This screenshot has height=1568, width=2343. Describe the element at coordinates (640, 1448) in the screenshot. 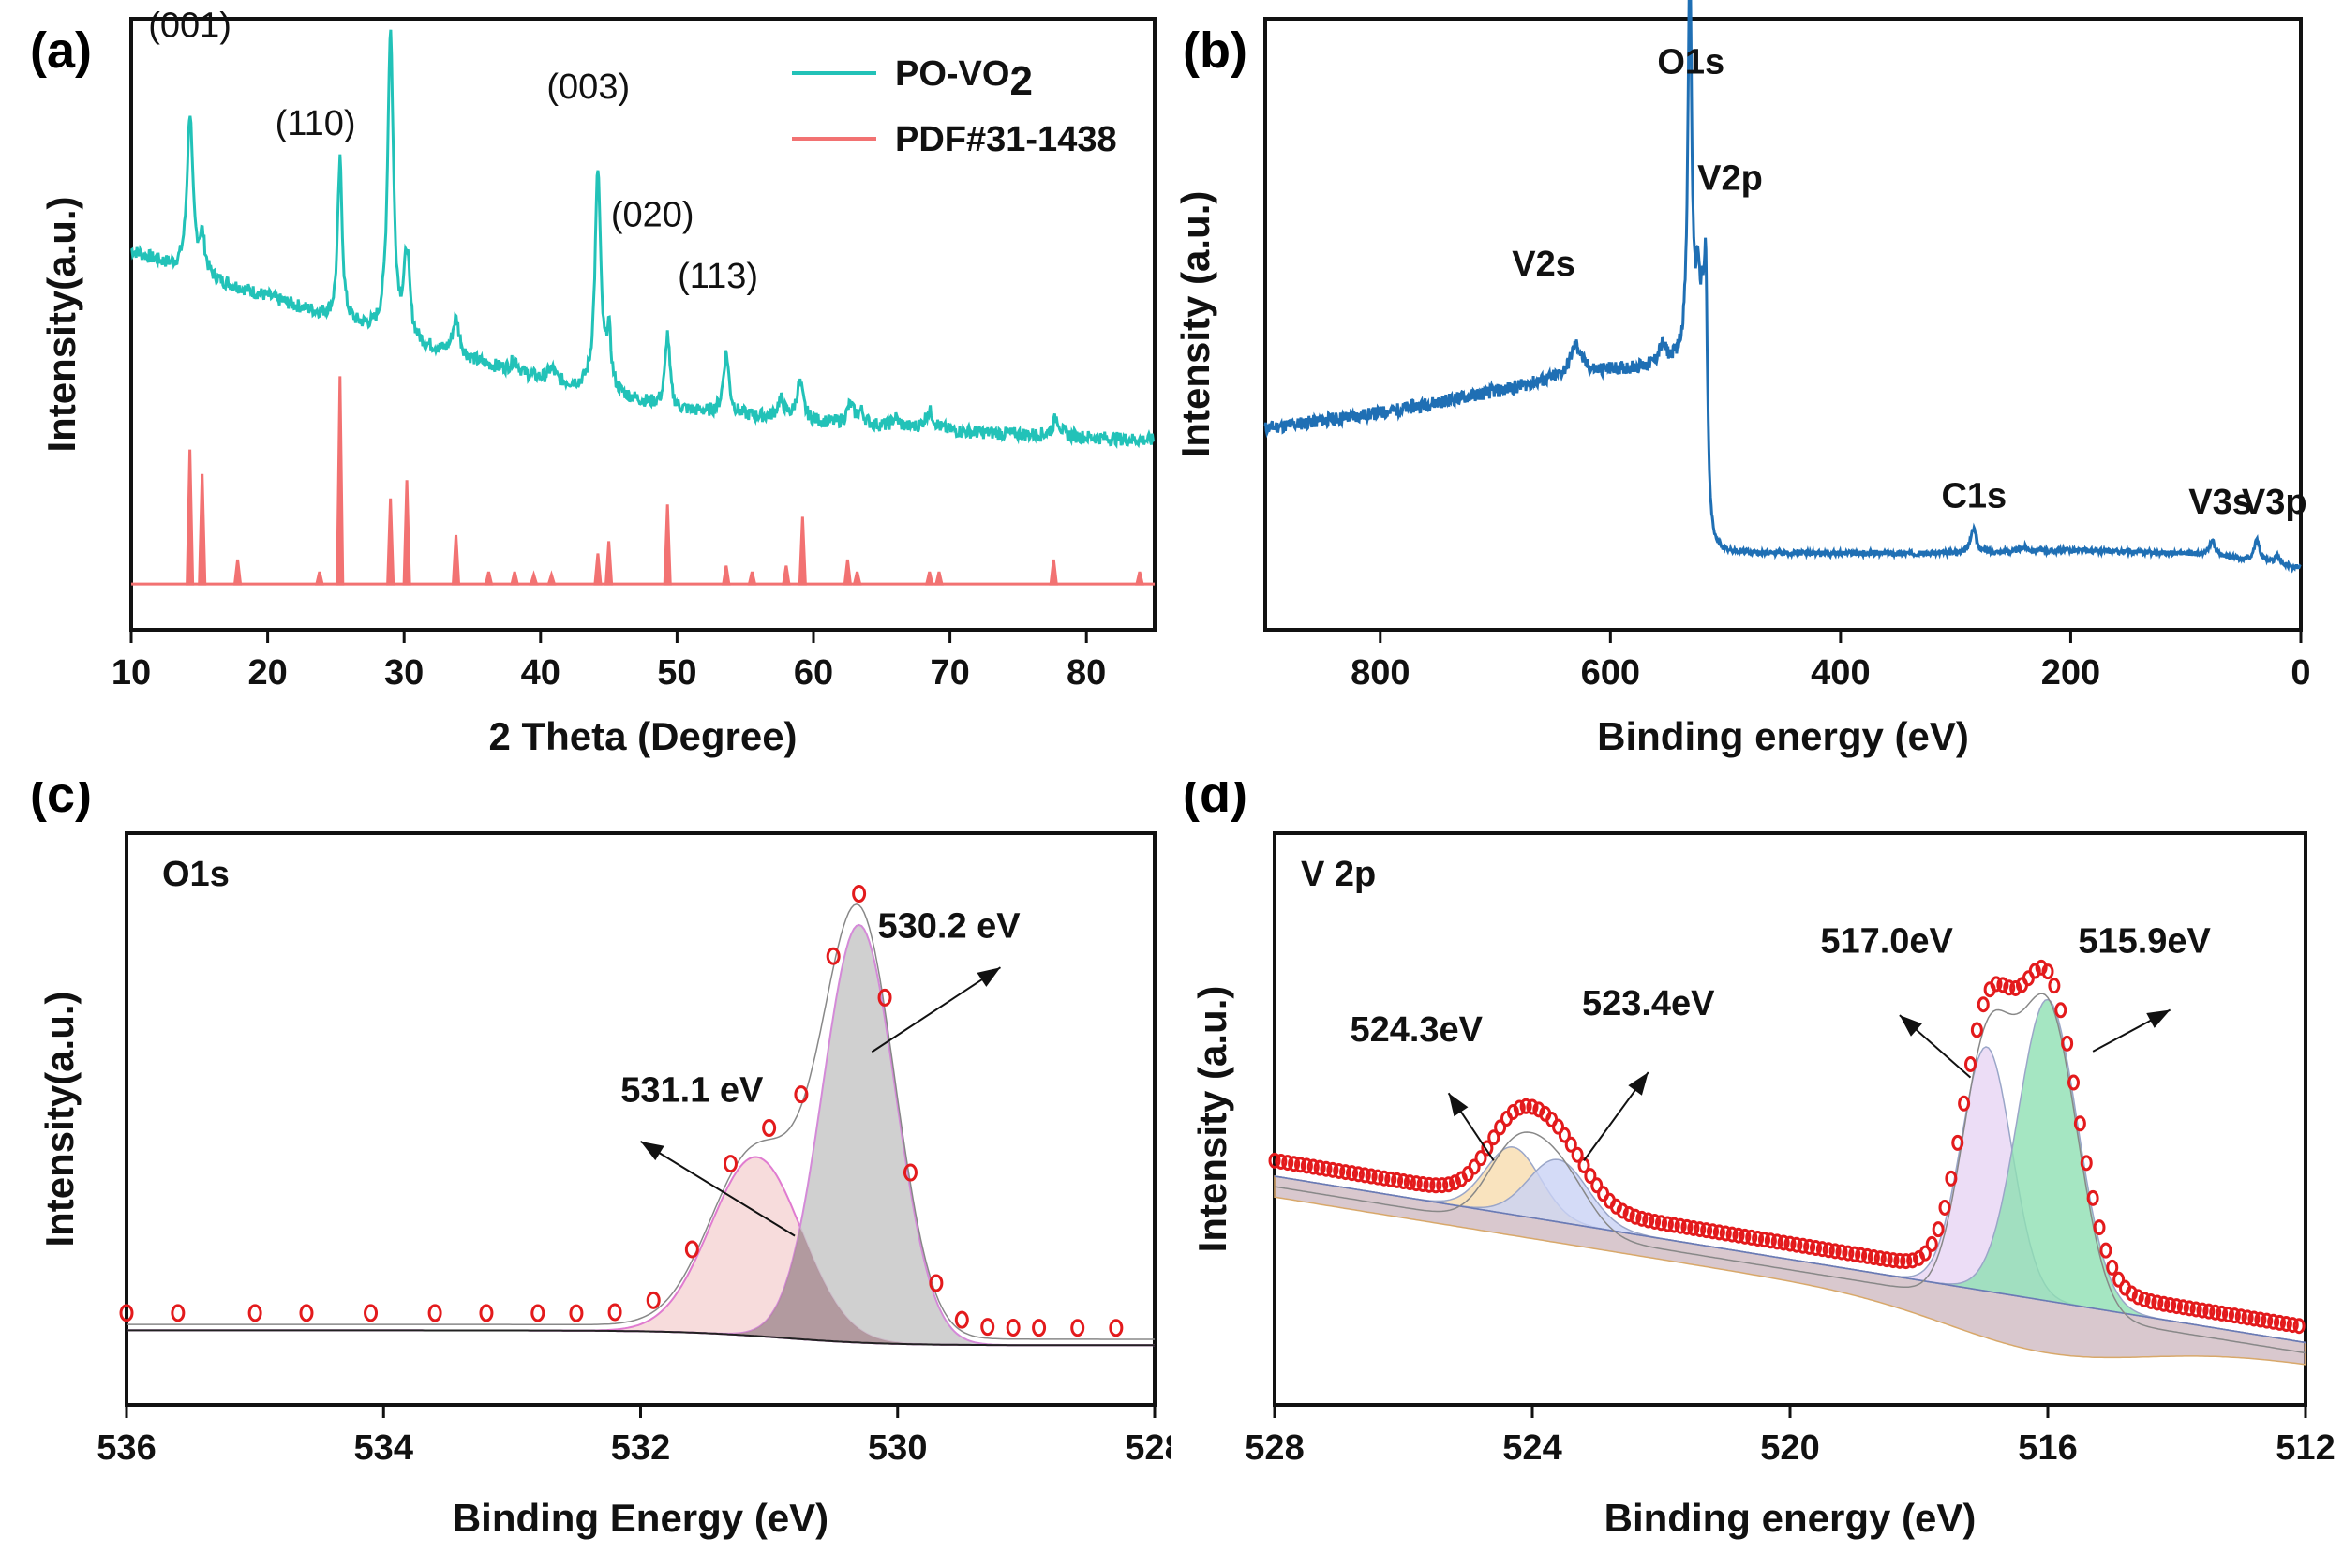

I see `x-tick-label: 532` at that location.